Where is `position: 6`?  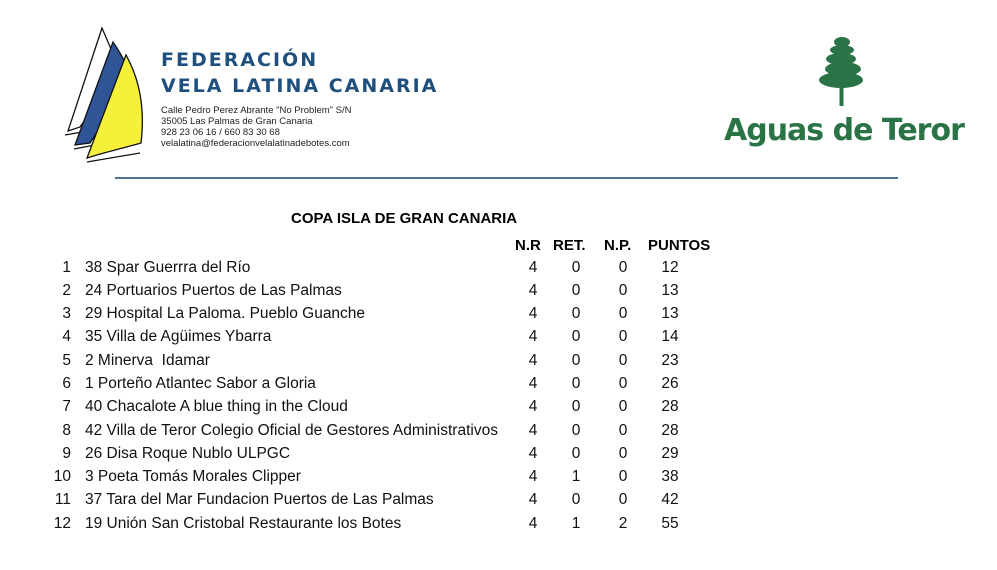
position: 6 is located at coordinates (66, 383).